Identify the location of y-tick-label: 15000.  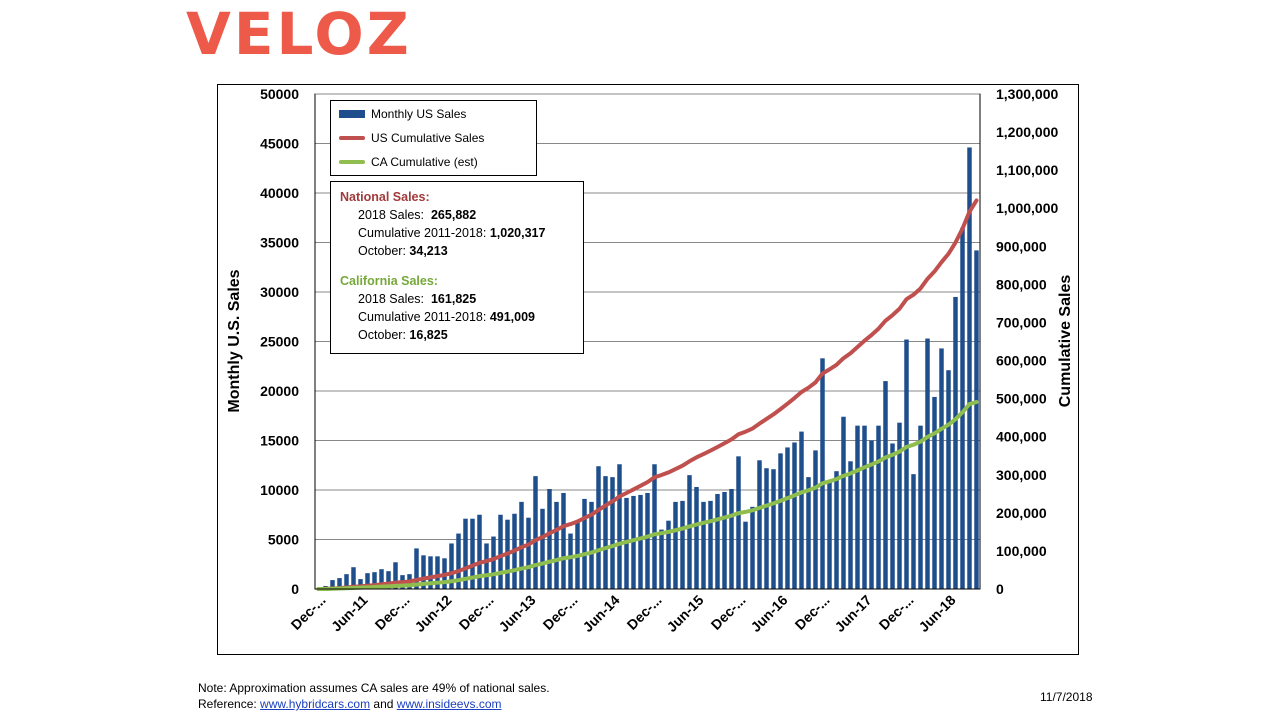
(279, 441).